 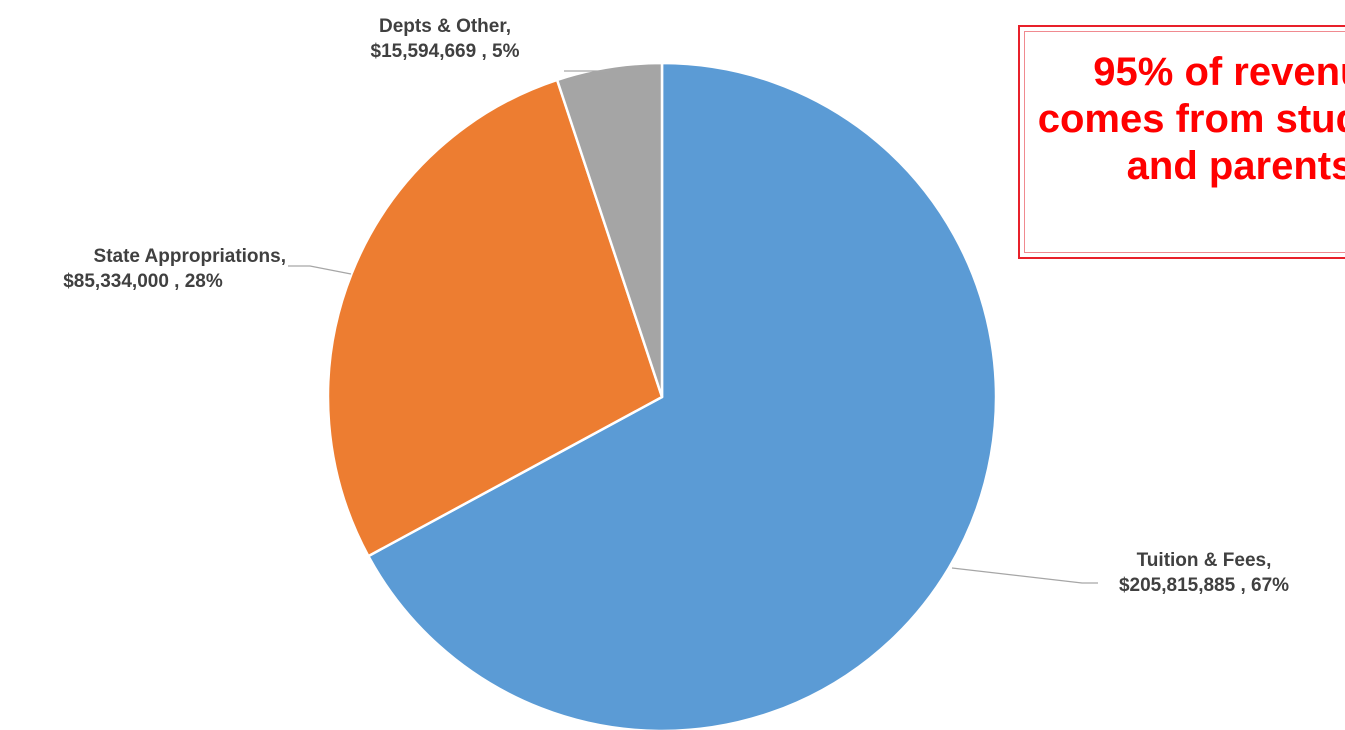 I want to click on data-label-state-value: $85,334,000 , 28%, so click(x=143, y=281).